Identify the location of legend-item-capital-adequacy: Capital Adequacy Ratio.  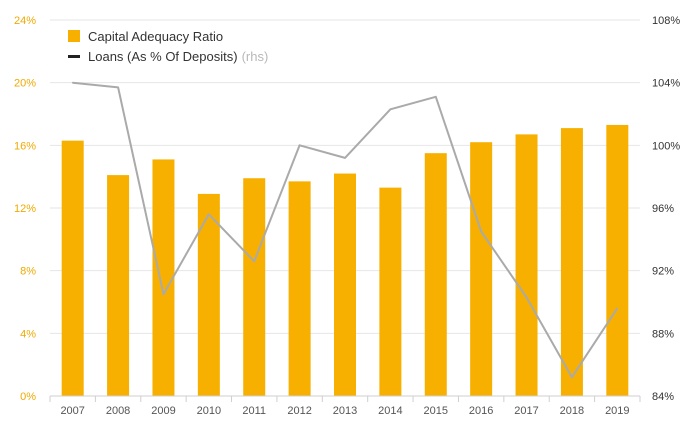
(168, 36).